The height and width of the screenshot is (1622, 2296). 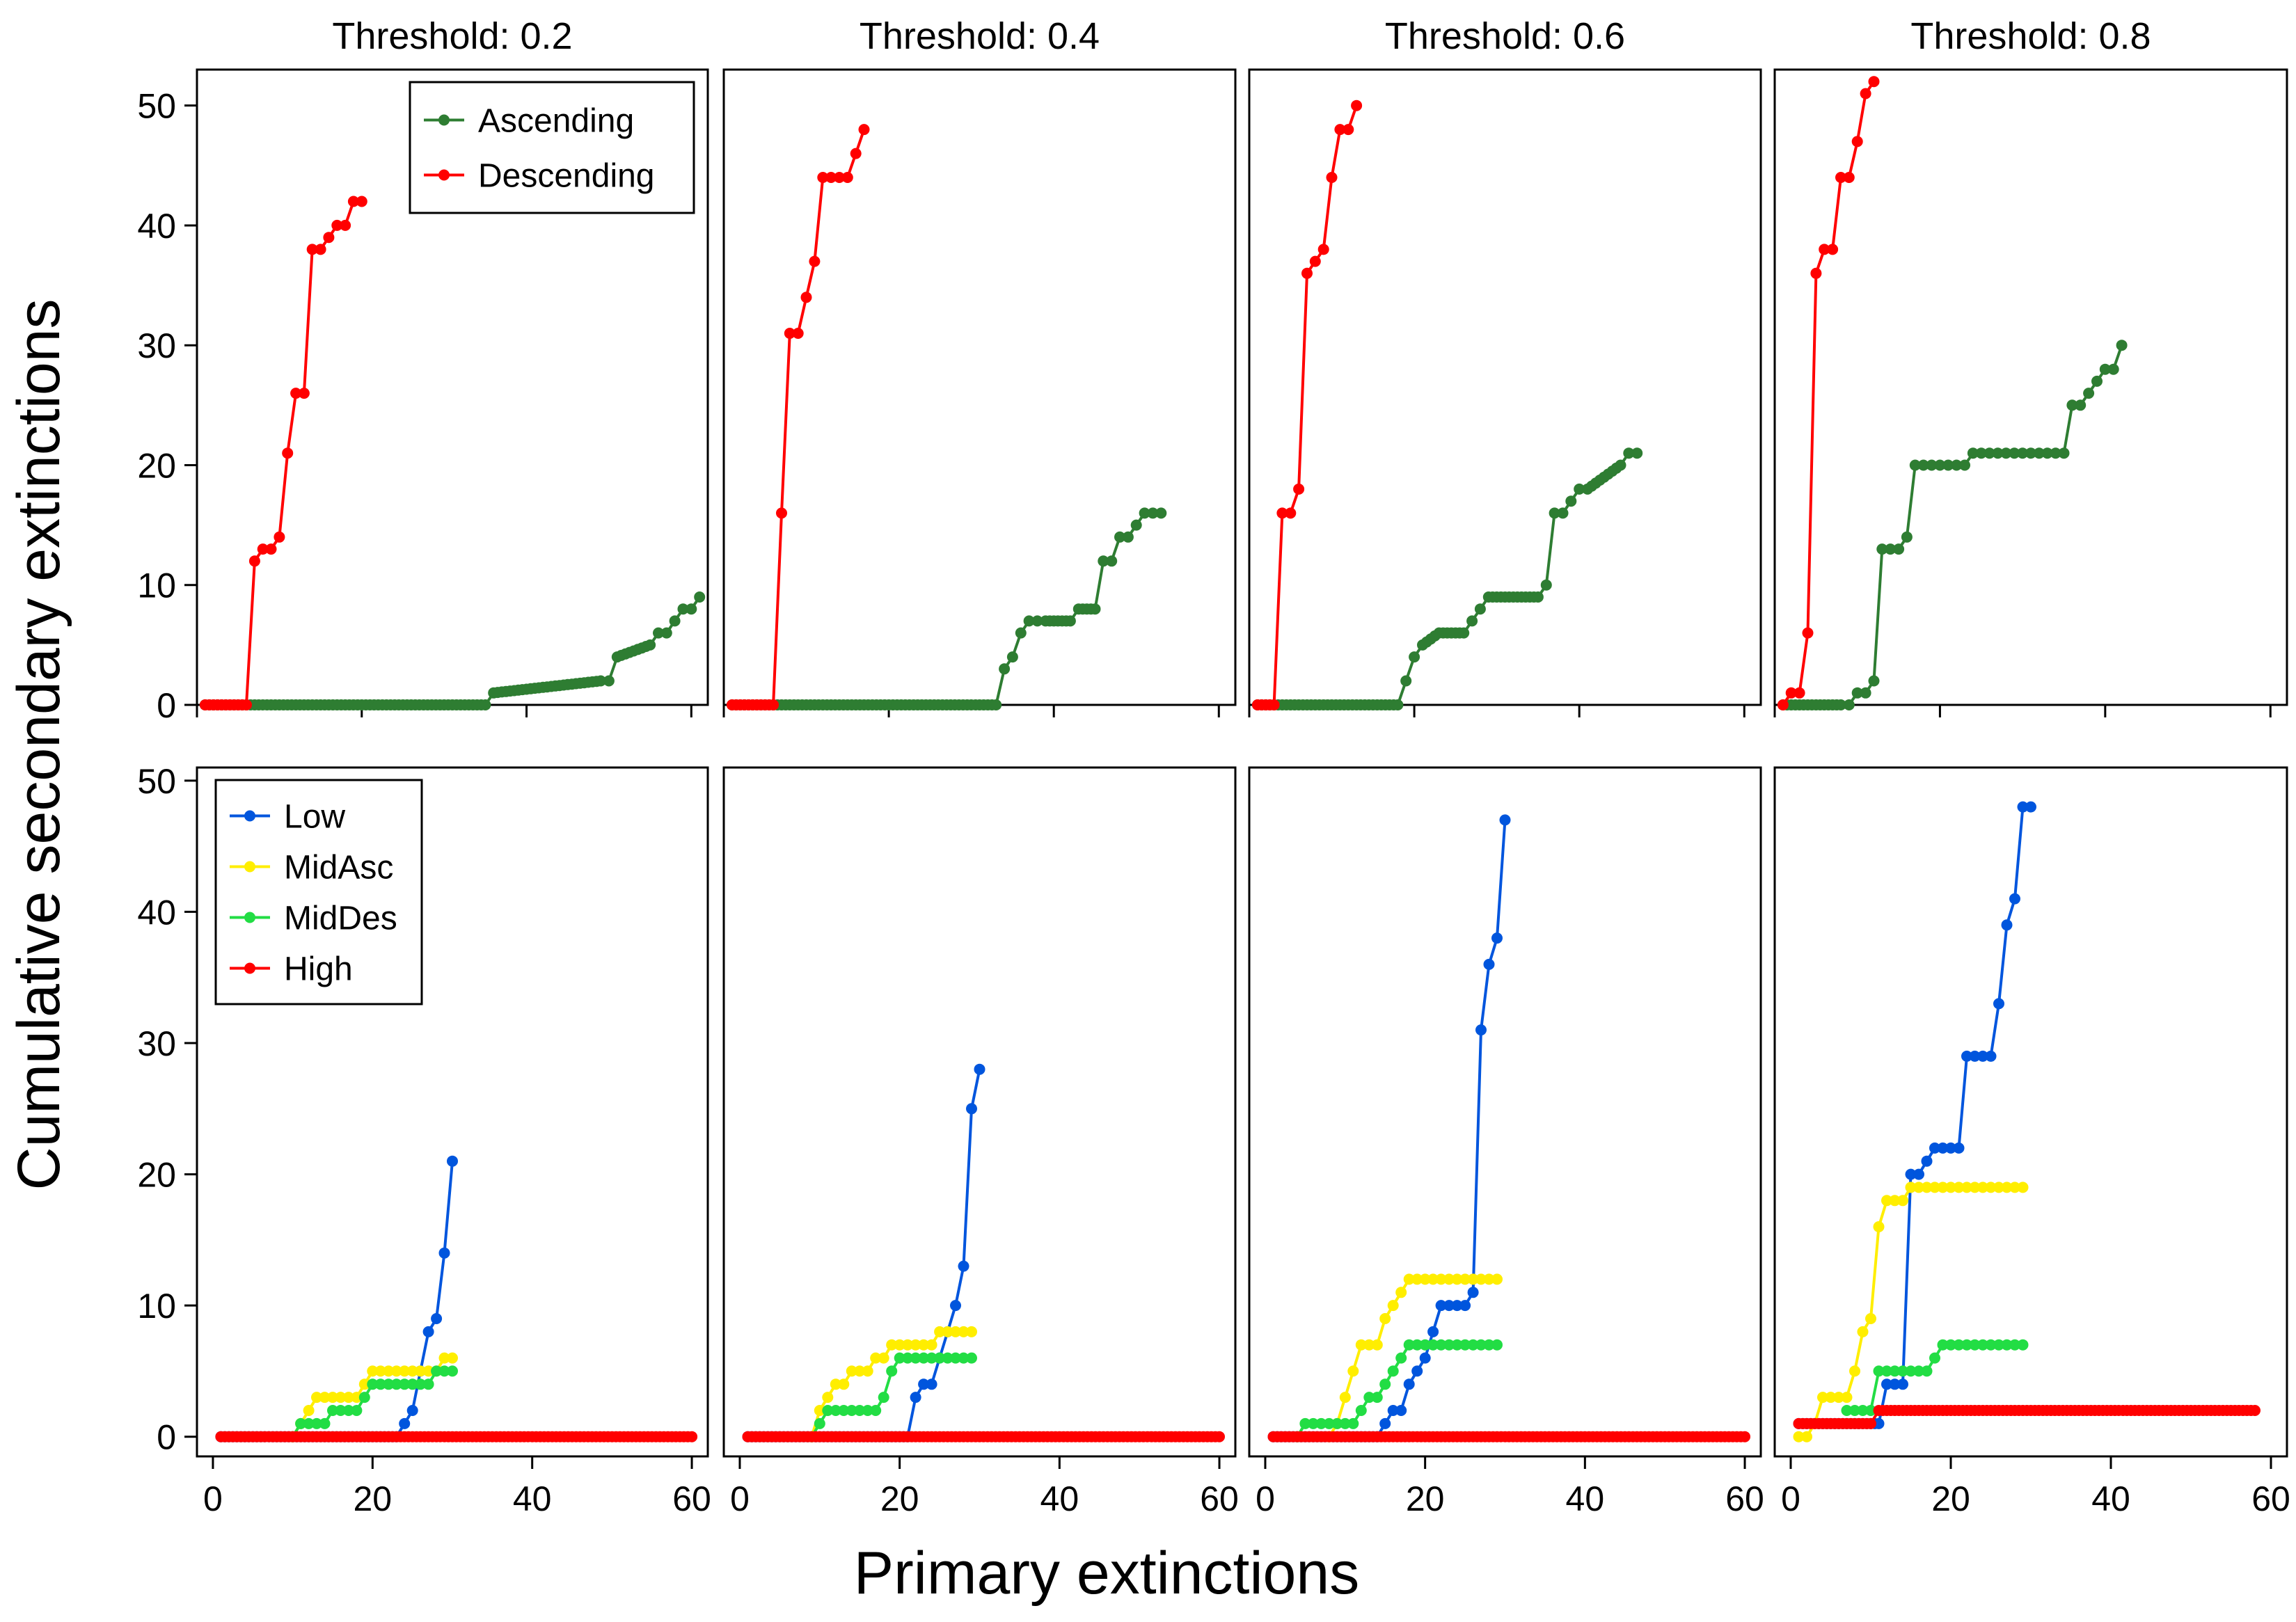 What do you see at coordinates (899, 1498) in the screenshot?
I see `x-tick-label: 20` at bounding box center [899, 1498].